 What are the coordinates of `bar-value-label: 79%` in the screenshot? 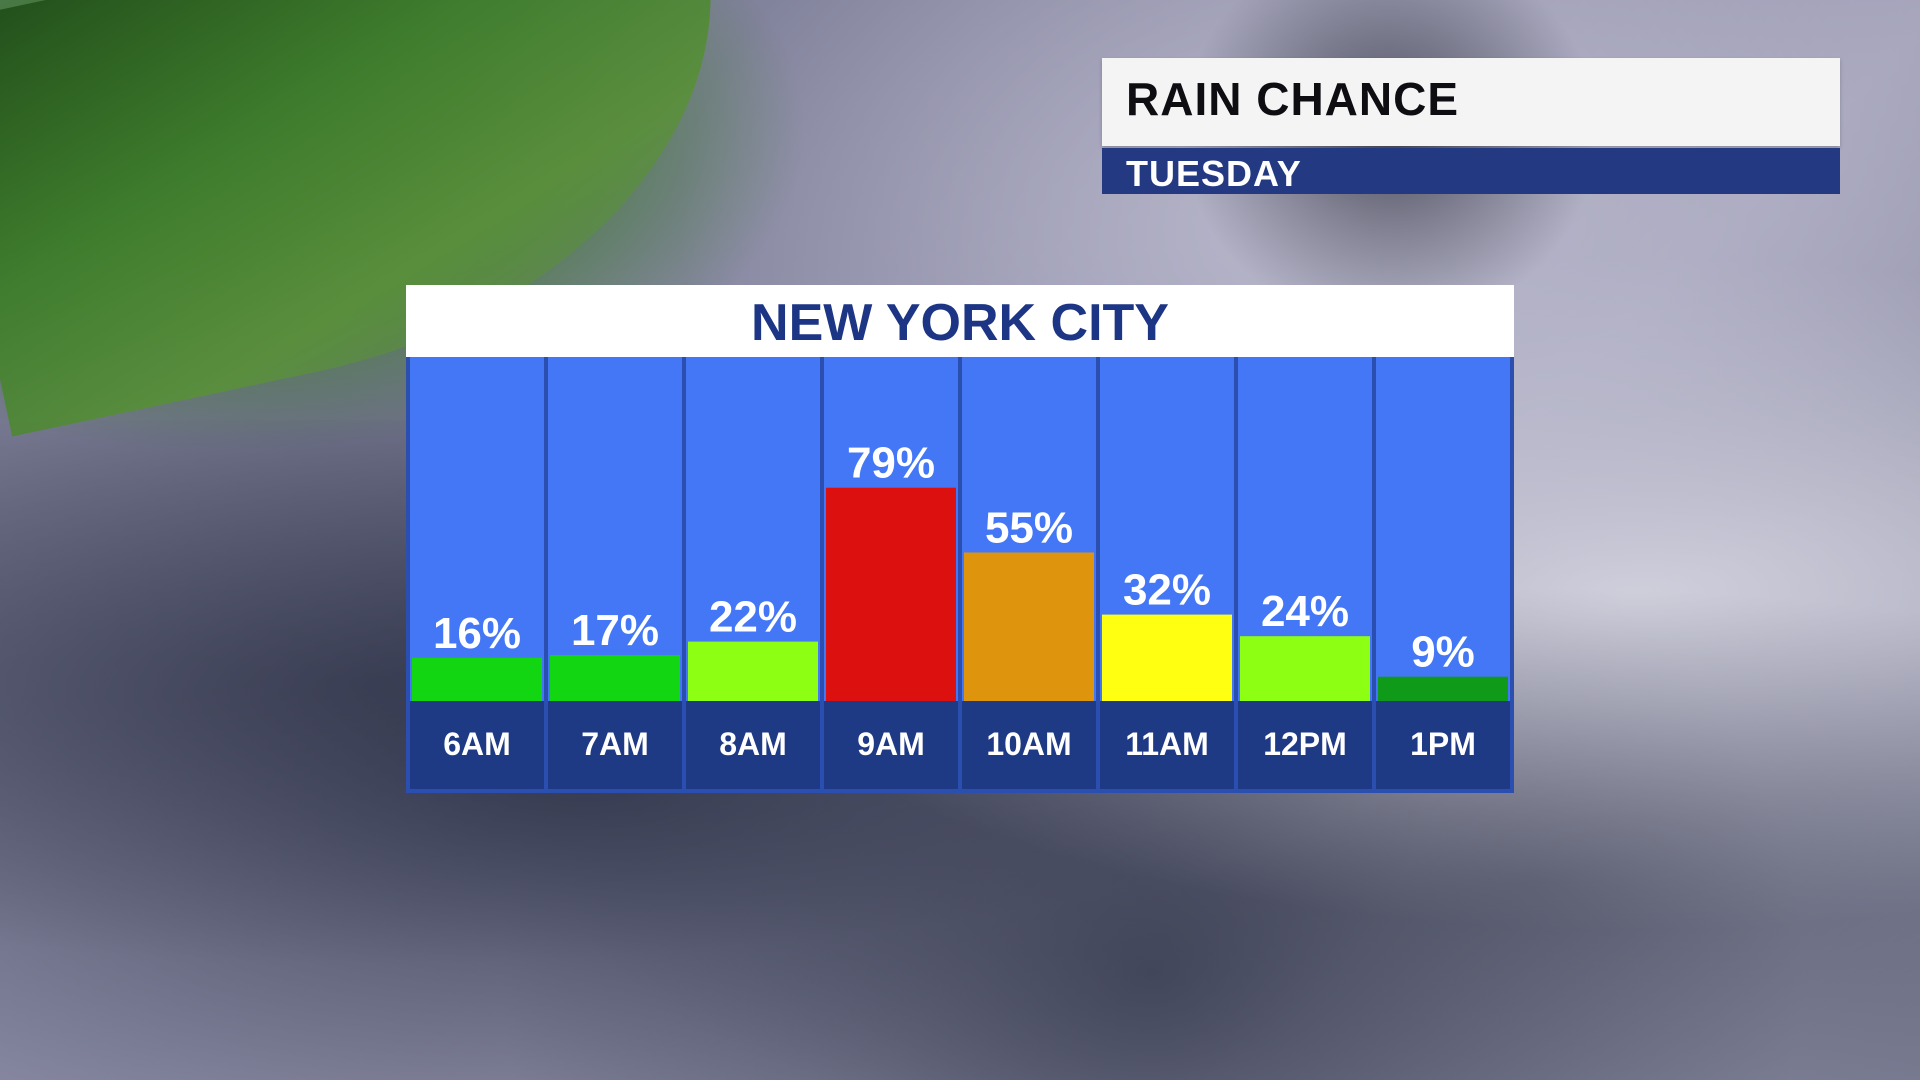 It's located at (891, 463).